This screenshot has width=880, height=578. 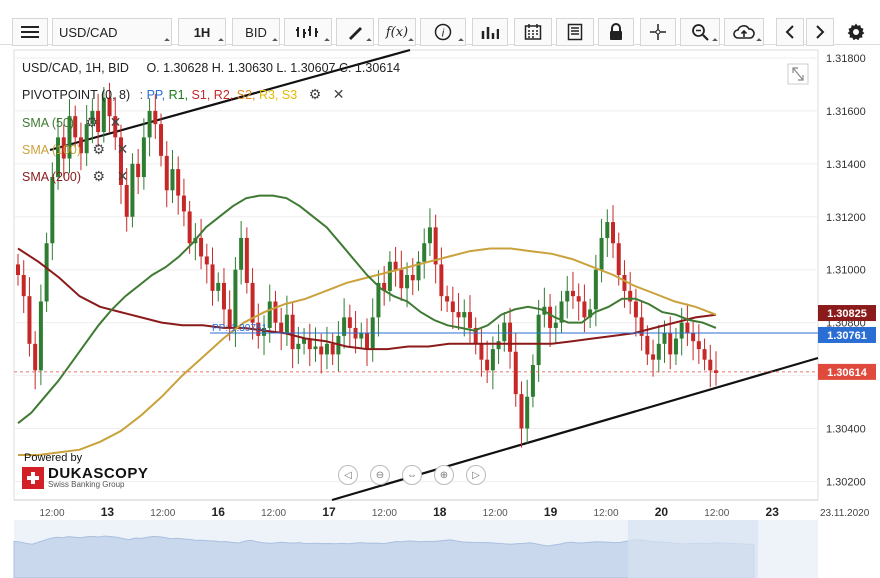 What do you see at coordinates (658, 32) in the screenshot?
I see `crosshair-button` at bounding box center [658, 32].